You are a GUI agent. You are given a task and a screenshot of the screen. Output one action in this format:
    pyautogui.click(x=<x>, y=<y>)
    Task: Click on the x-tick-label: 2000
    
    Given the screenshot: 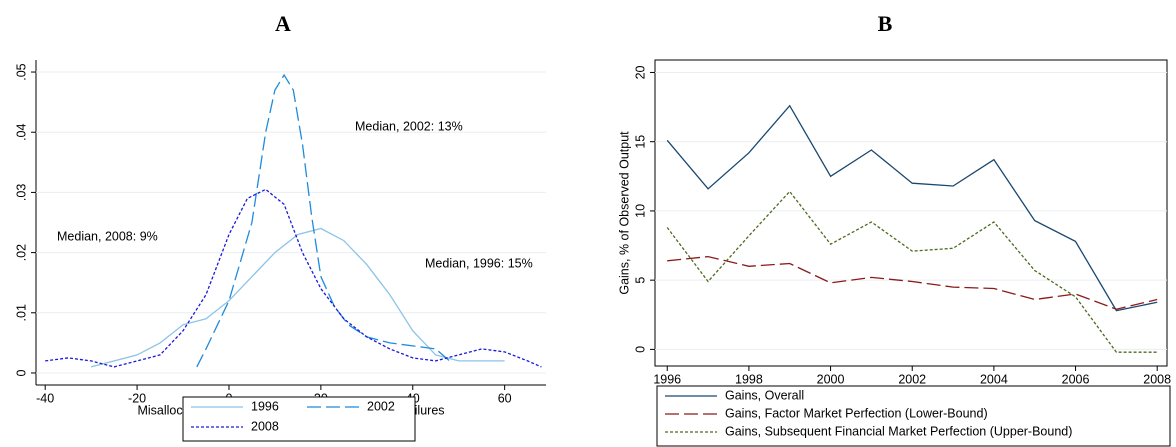 What is the action you would take?
    pyautogui.click(x=831, y=379)
    